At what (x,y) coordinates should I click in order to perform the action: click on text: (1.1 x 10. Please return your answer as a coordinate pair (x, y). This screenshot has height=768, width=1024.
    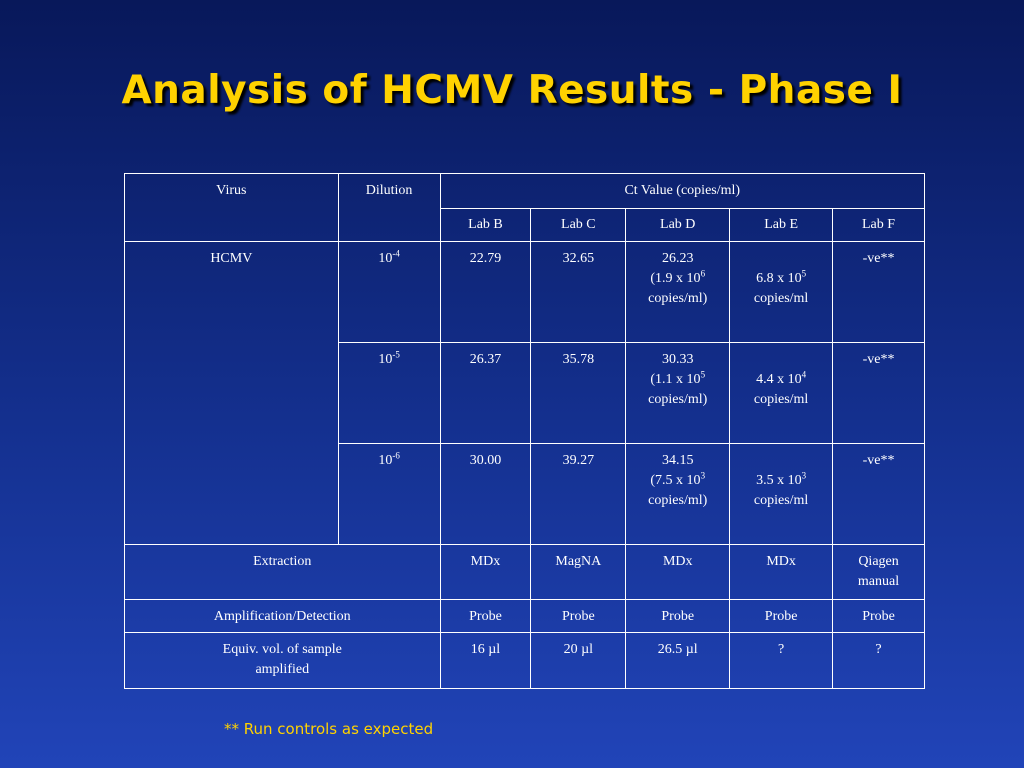
    Looking at the image, I should click on (675, 379).